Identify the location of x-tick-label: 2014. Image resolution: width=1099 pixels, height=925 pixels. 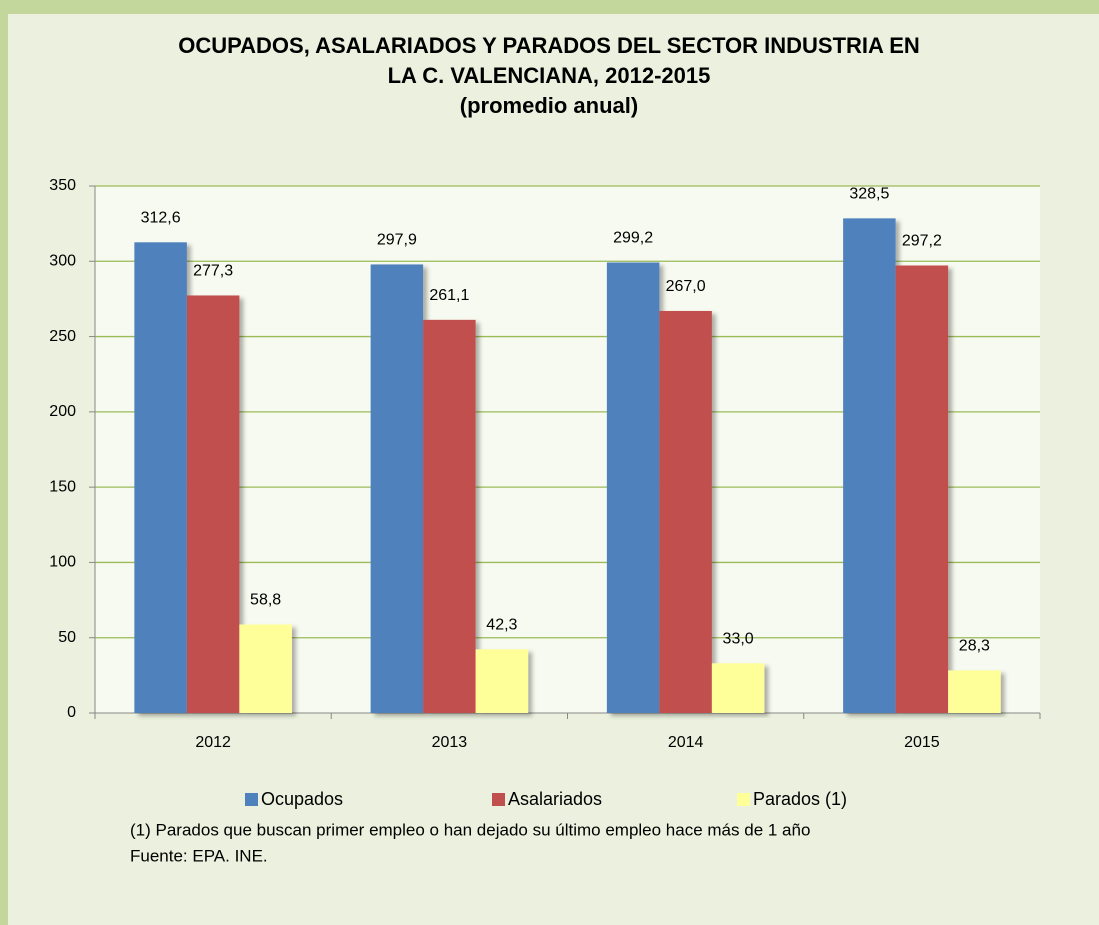
(686, 742).